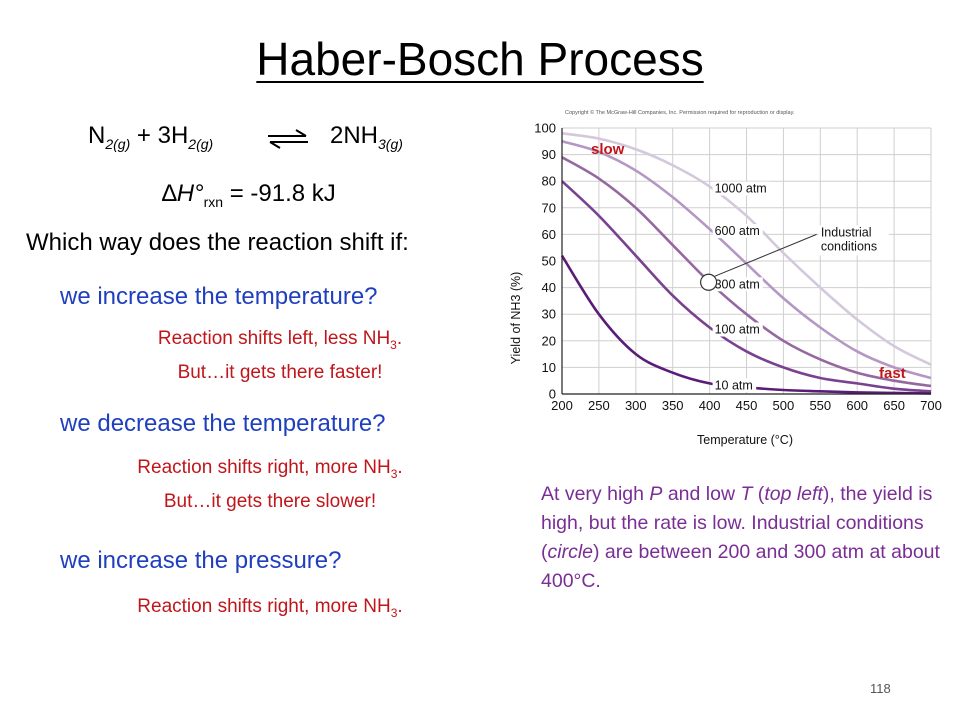 The height and width of the screenshot is (720, 960). Describe the element at coordinates (549, 314) in the screenshot. I see `y-tick-label: 30` at that location.